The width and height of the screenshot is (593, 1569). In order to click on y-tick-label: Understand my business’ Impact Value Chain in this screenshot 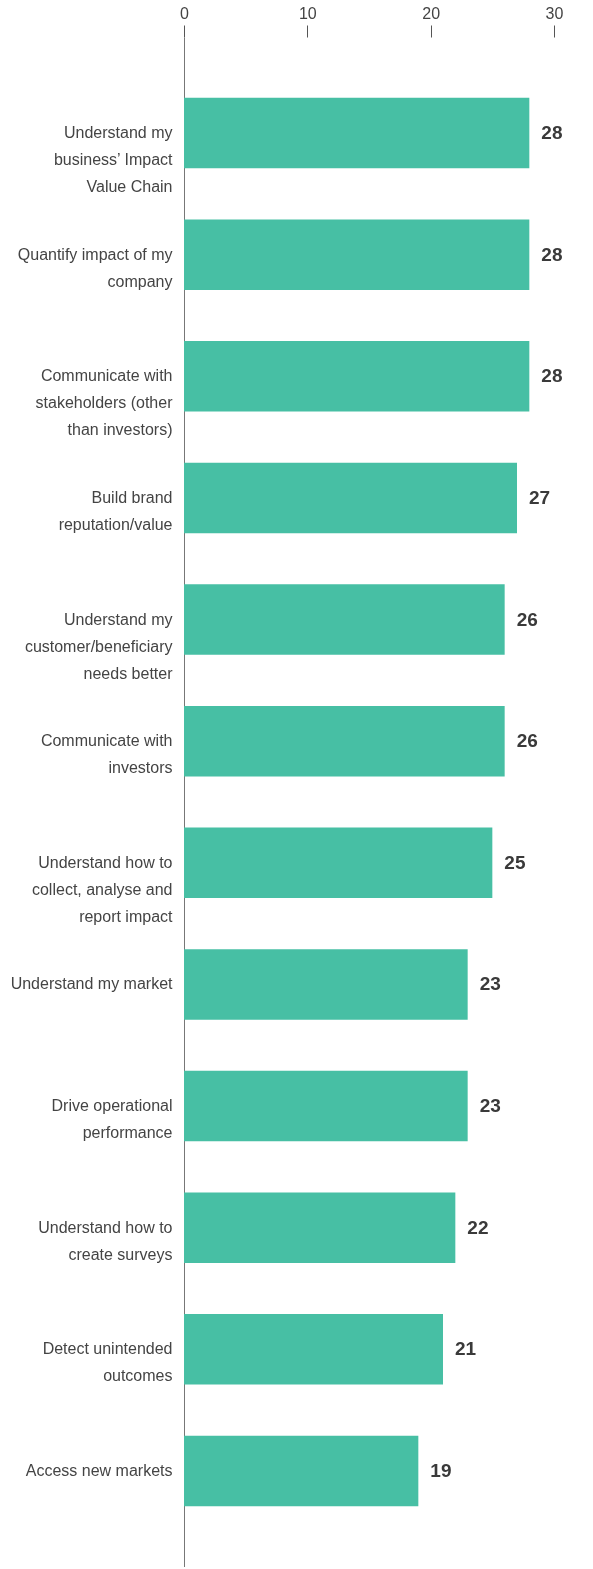, I will do `click(113, 160)`.